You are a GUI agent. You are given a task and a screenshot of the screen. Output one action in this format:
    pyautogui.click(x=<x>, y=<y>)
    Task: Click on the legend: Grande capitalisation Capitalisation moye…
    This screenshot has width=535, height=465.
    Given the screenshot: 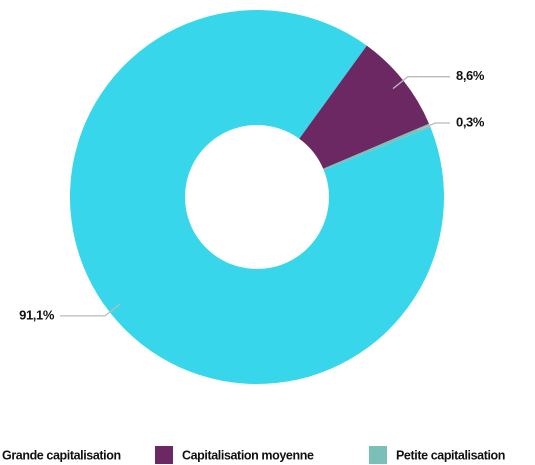 What is the action you would take?
    pyautogui.click(x=253, y=455)
    